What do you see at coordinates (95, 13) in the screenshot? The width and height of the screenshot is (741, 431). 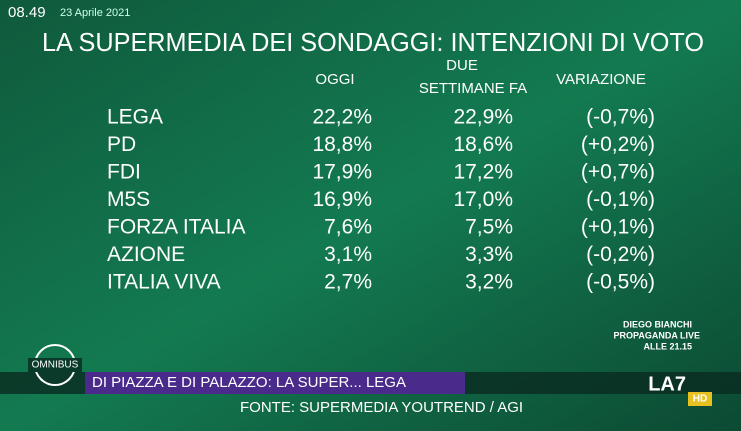 I see `date: 23 Aprile 2021` at bounding box center [95, 13].